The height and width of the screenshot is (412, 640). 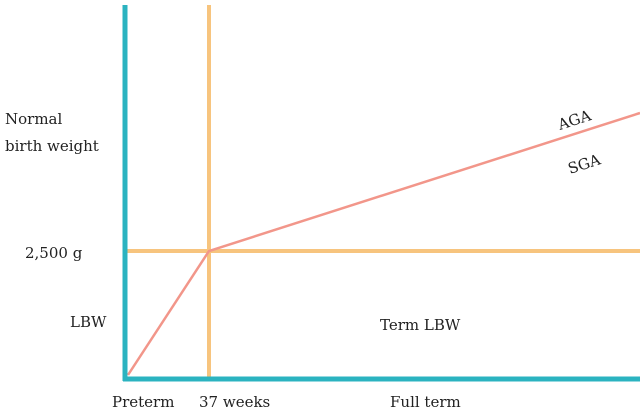 What do you see at coordinates (33, 119) in the screenshot?
I see `y-label: Normal` at bounding box center [33, 119].